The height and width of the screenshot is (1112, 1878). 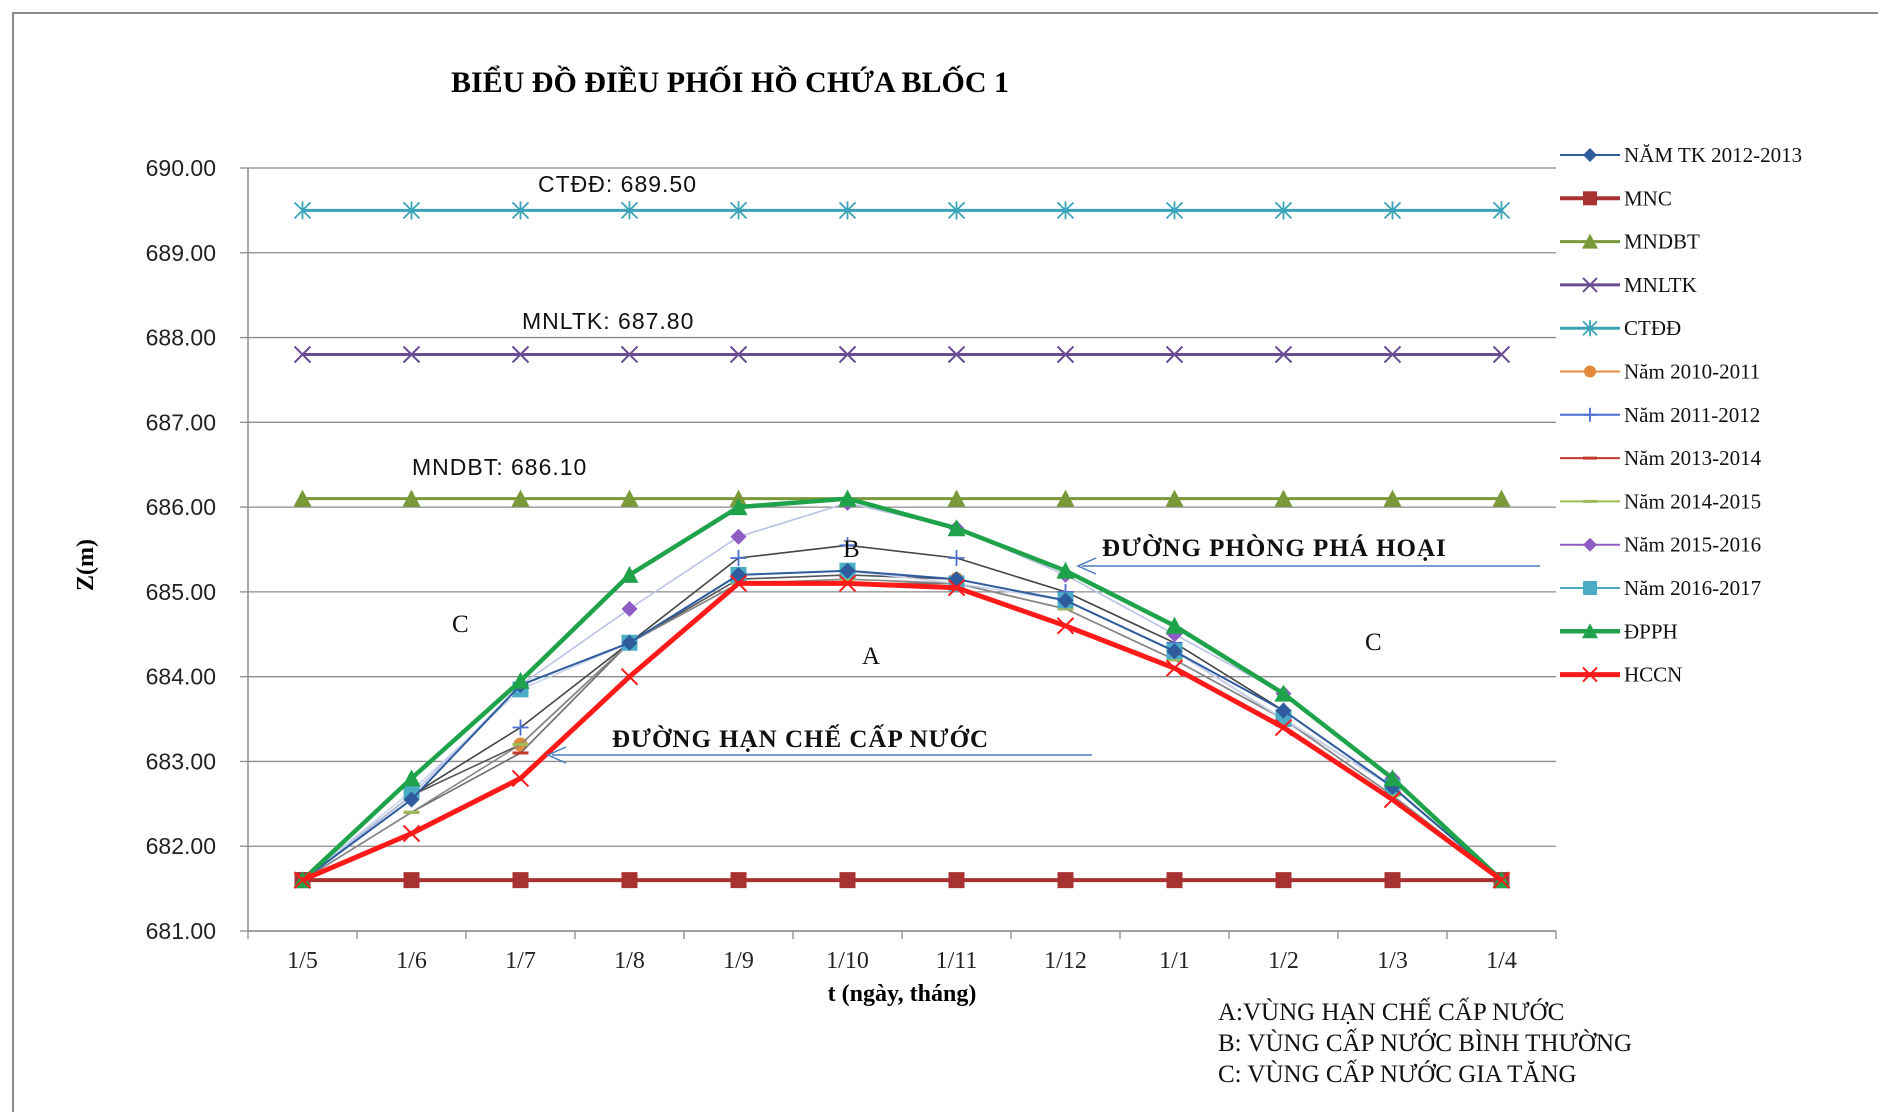 What do you see at coordinates (629, 961) in the screenshot?
I see `x-tick-label: 1/8` at bounding box center [629, 961].